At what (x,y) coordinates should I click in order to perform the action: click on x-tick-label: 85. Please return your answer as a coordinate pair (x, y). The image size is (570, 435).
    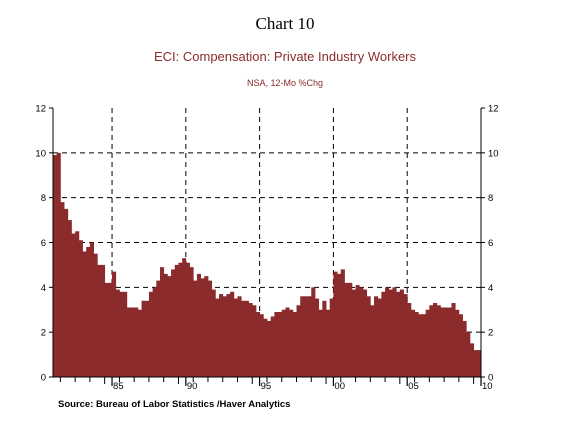
    Looking at the image, I should click on (118, 386).